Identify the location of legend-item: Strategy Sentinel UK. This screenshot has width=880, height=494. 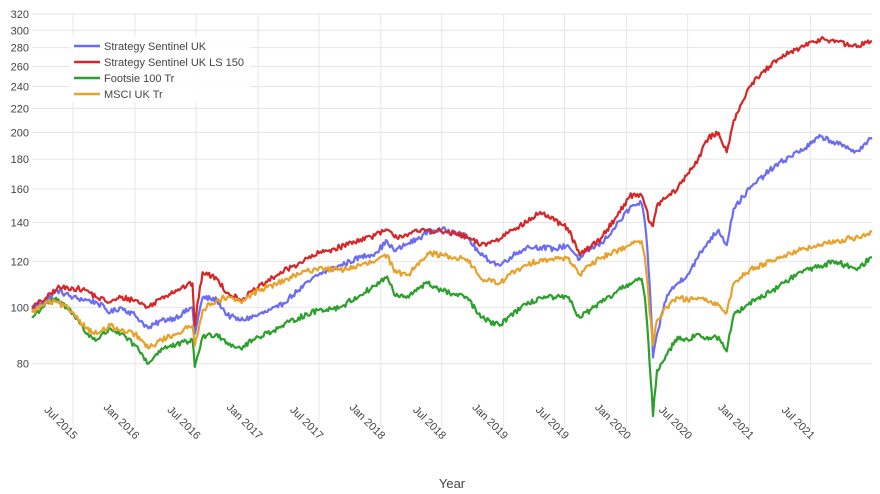
(140, 47).